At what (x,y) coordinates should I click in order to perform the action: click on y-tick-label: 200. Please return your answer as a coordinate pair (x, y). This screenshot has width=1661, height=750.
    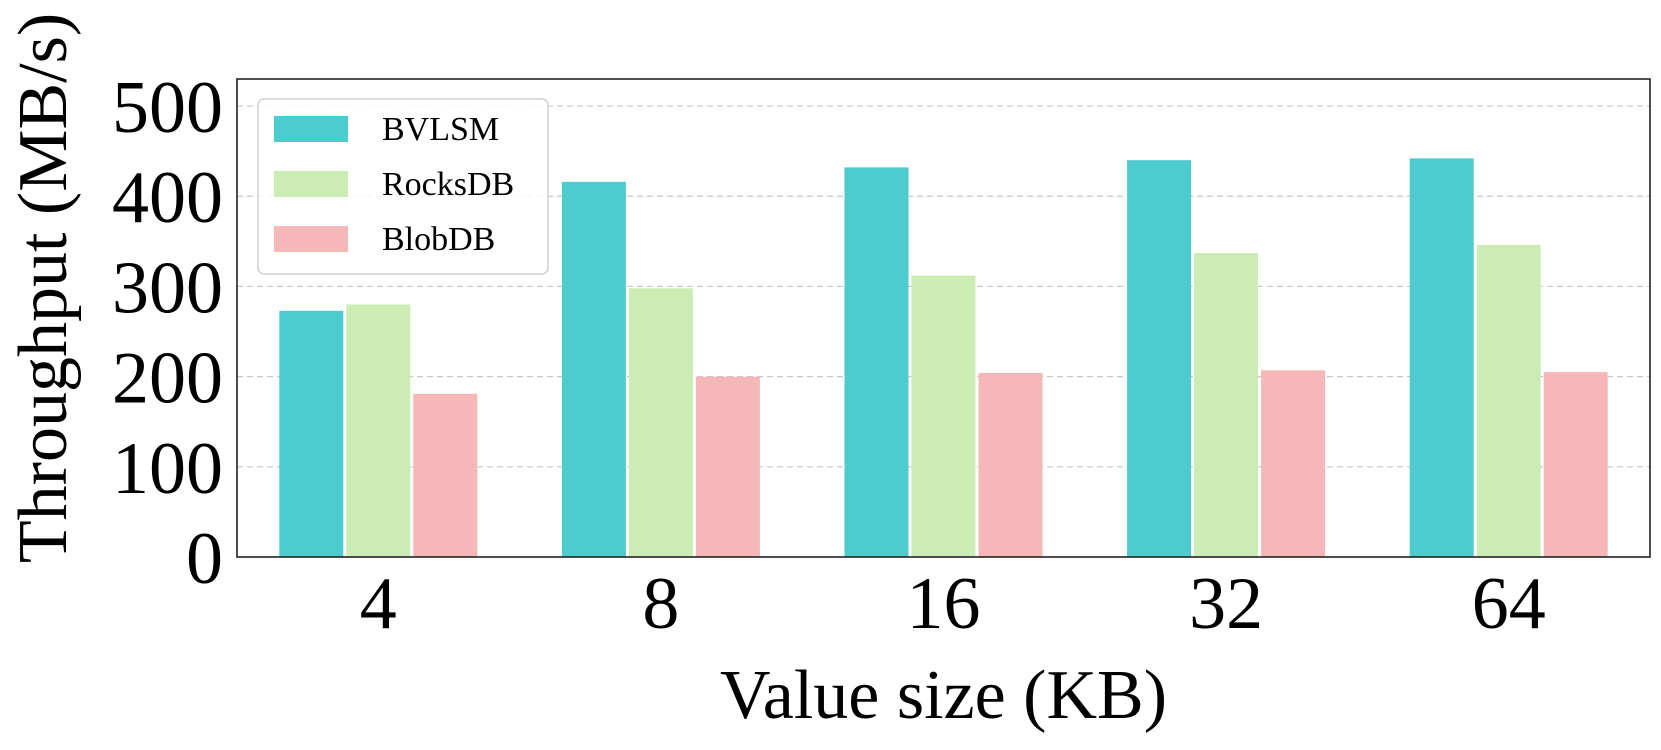
    Looking at the image, I should click on (167, 379).